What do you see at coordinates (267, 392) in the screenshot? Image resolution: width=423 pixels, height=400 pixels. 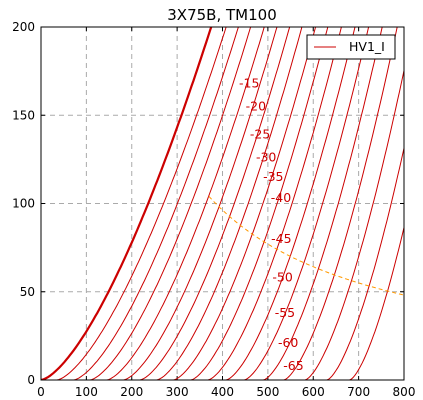 I see `x-tick-label: 500` at bounding box center [267, 392].